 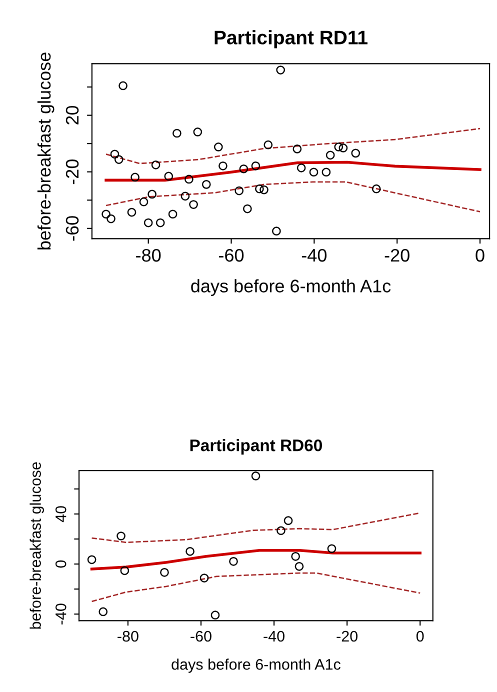 What do you see at coordinates (60, 614) in the screenshot?
I see `y-tick-label: -40` at bounding box center [60, 614].